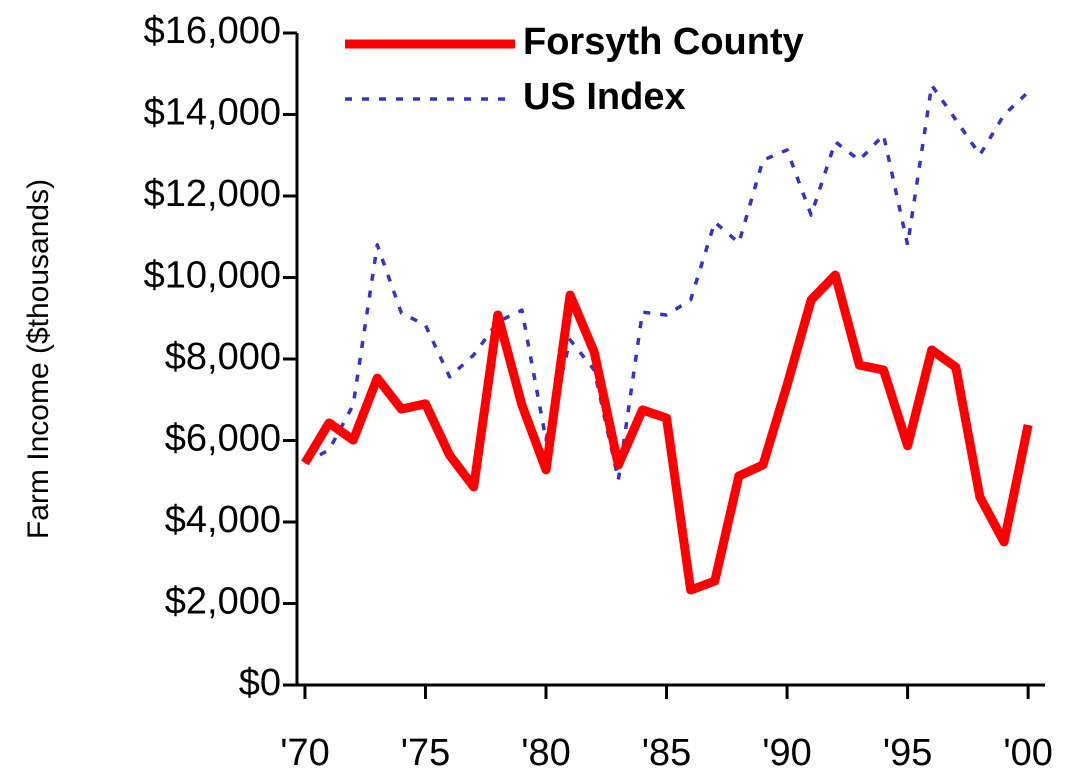 Image resolution: width=1067 pixels, height=781 pixels. Describe the element at coordinates (604, 97) in the screenshot. I see `legend-label: US Index` at that location.